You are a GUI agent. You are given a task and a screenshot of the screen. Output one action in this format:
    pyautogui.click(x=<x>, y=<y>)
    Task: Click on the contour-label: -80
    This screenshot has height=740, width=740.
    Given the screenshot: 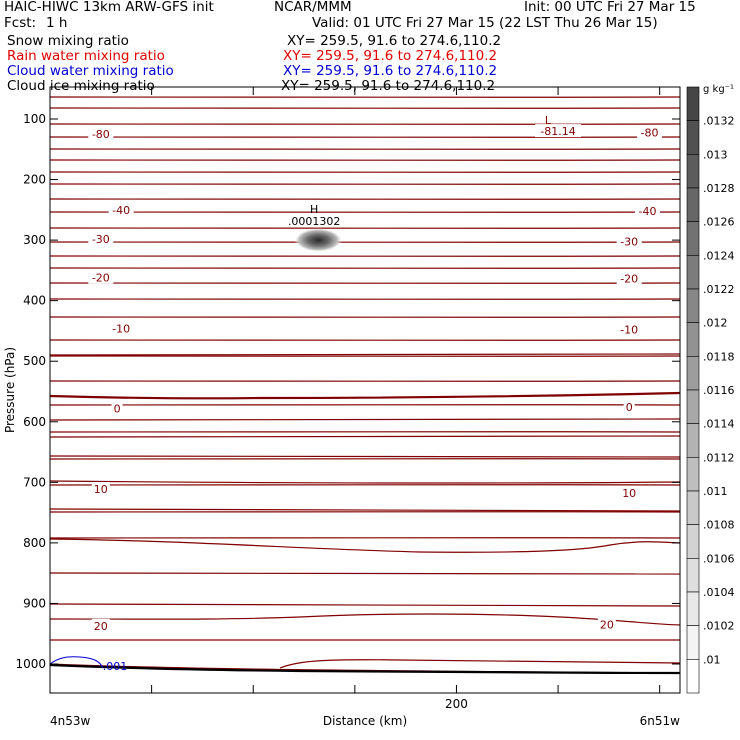 What is the action you would take?
    pyautogui.click(x=101, y=134)
    